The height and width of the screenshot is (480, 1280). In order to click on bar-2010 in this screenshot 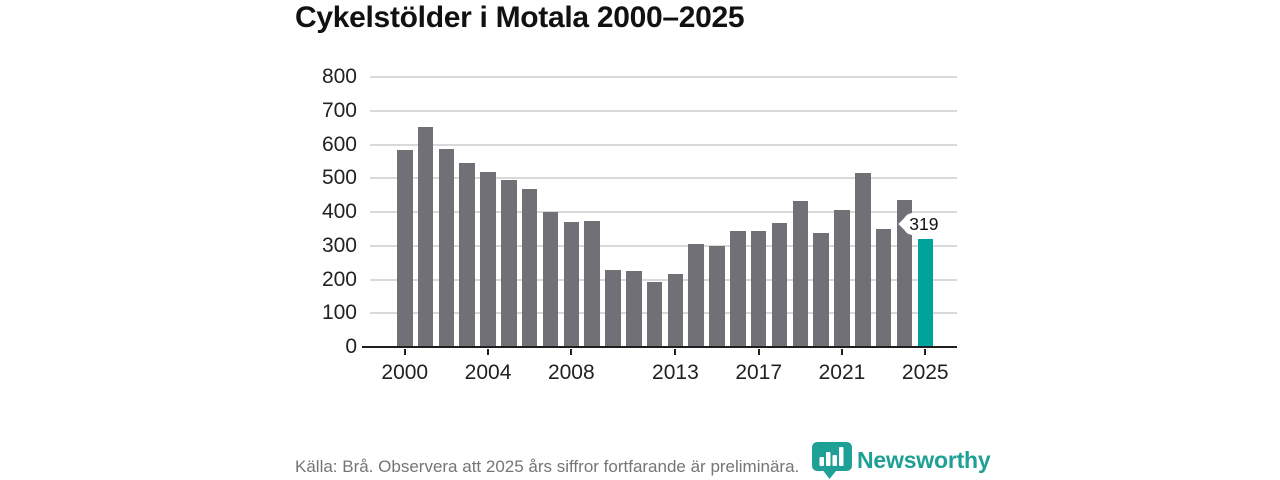, I will do `click(613, 308)`.